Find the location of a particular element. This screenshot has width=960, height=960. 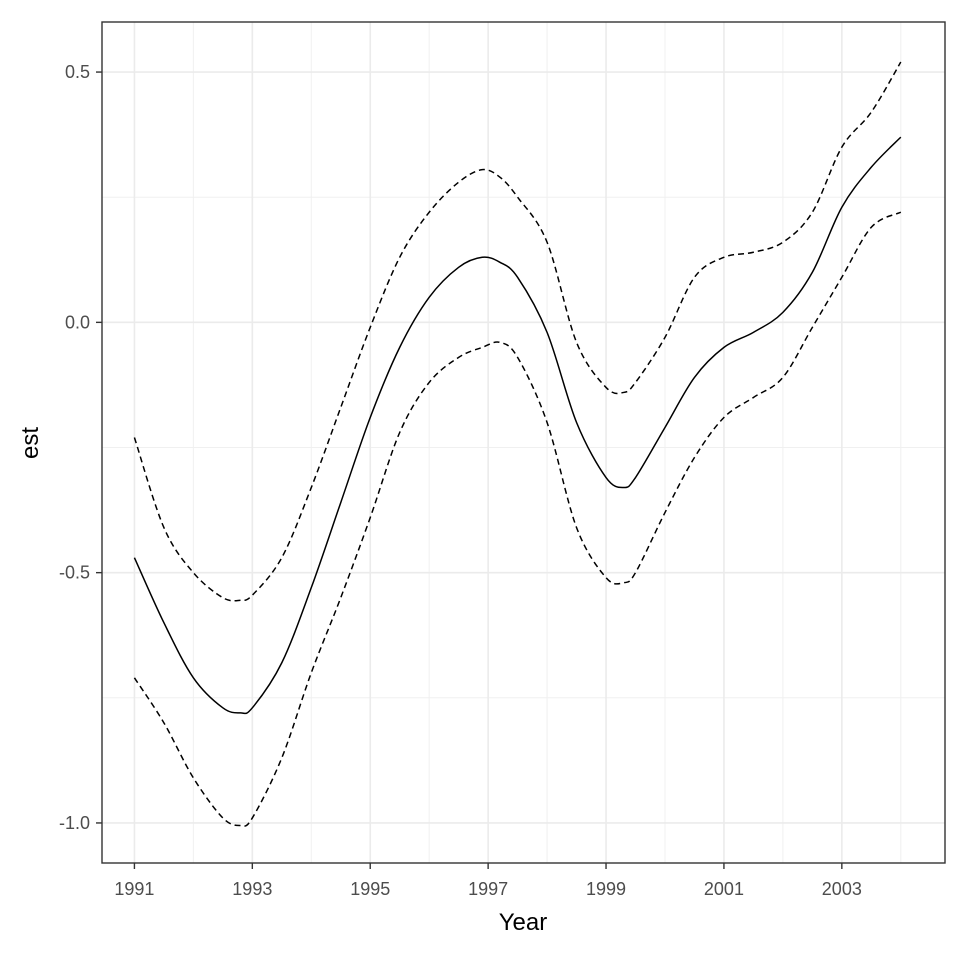

x-tick-label: 2001 is located at coordinates (724, 889).